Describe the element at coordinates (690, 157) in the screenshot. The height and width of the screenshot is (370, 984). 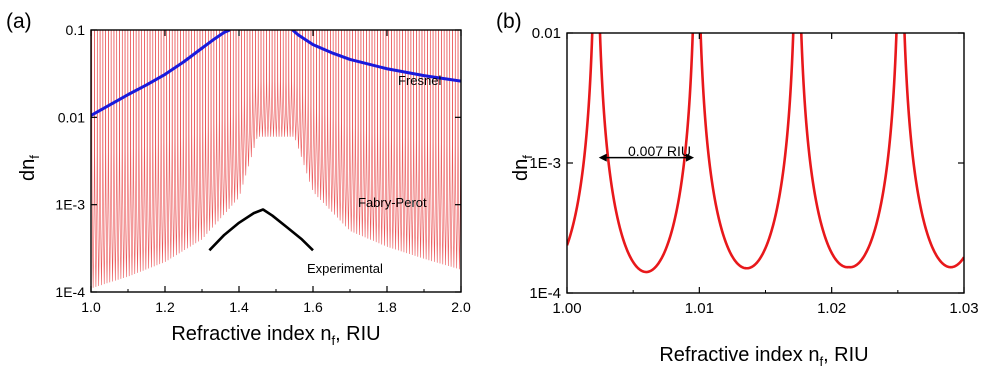
I see `annotation-arrowhead-right` at that location.